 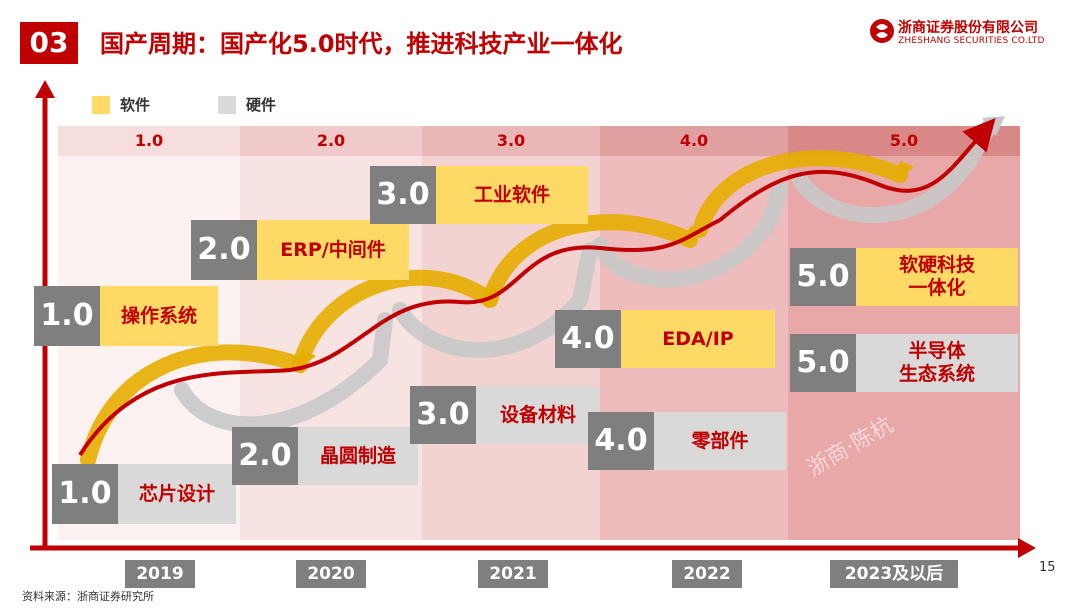 What do you see at coordinates (823, 277) in the screenshot?
I see `software-5-number: 5.0` at bounding box center [823, 277].